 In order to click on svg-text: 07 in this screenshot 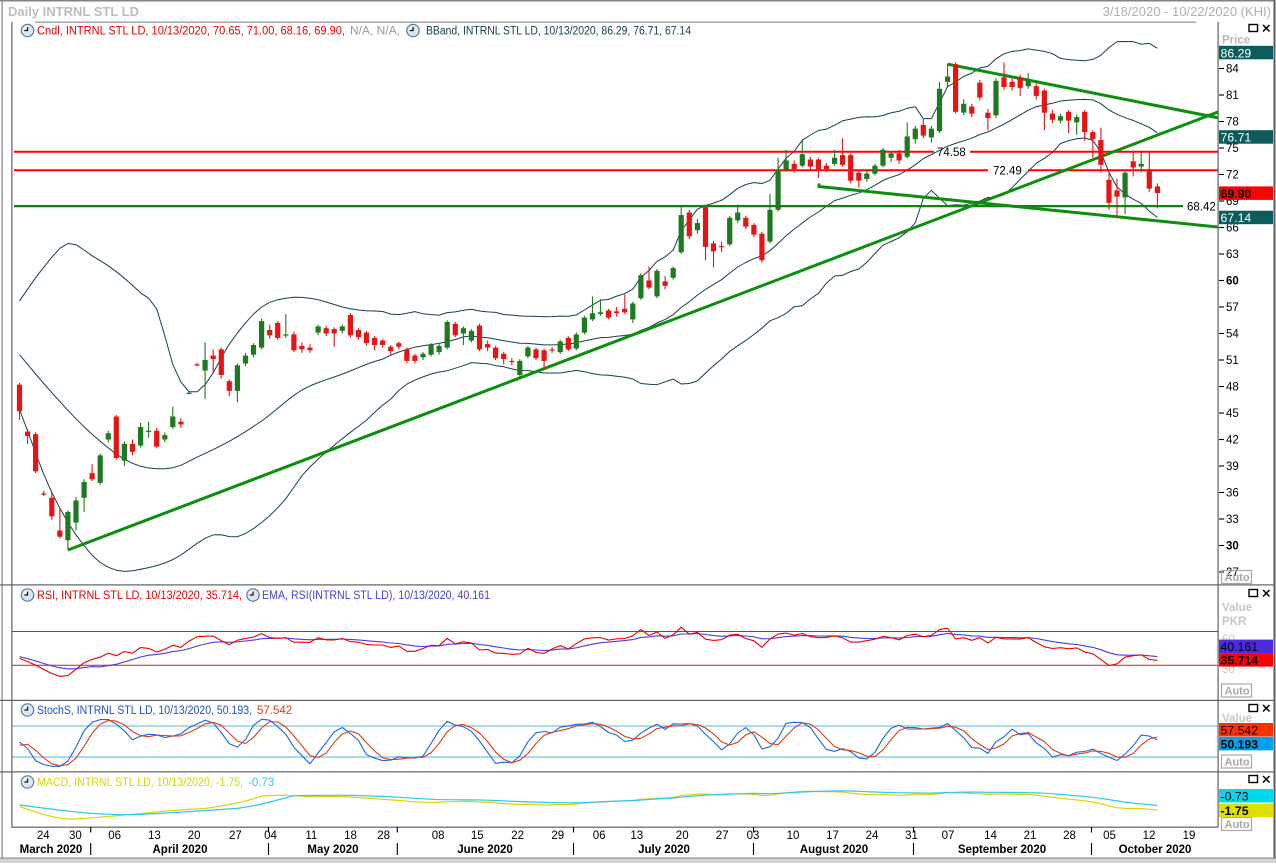, I will do `click(948, 836)`.